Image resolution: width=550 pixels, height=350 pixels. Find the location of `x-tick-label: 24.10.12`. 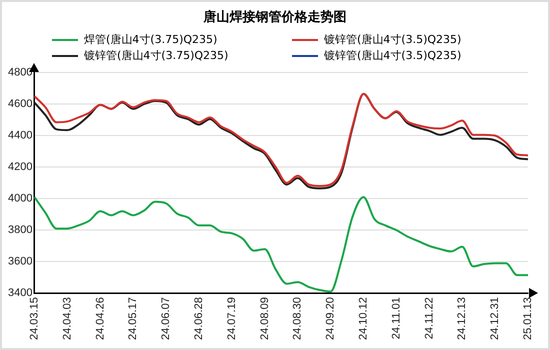

x-tick-label: 24.10.12 is located at coordinates (364, 318).